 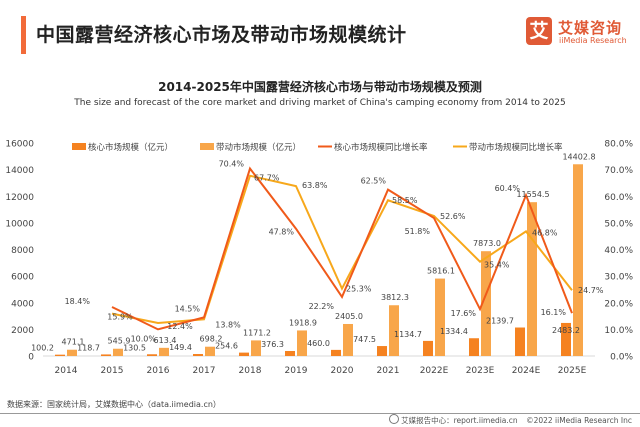 What do you see at coordinates (31, 358) in the screenshot?
I see `y-left-tick-label: 0` at bounding box center [31, 358].